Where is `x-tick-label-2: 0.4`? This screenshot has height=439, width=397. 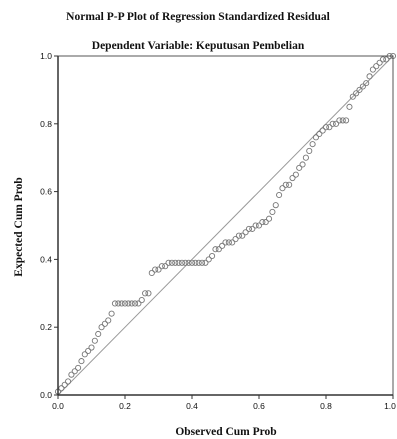 x-tick-label-2: 0.4 is located at coordinates (192, 406).